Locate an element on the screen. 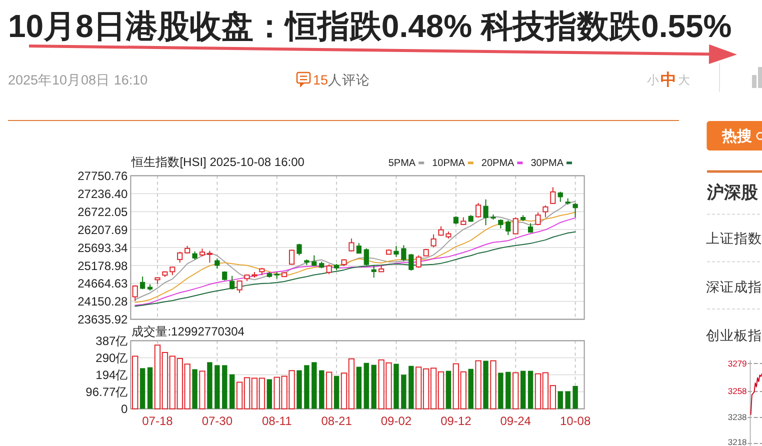  text: 创业板指 is located at coordinates (734, 335).